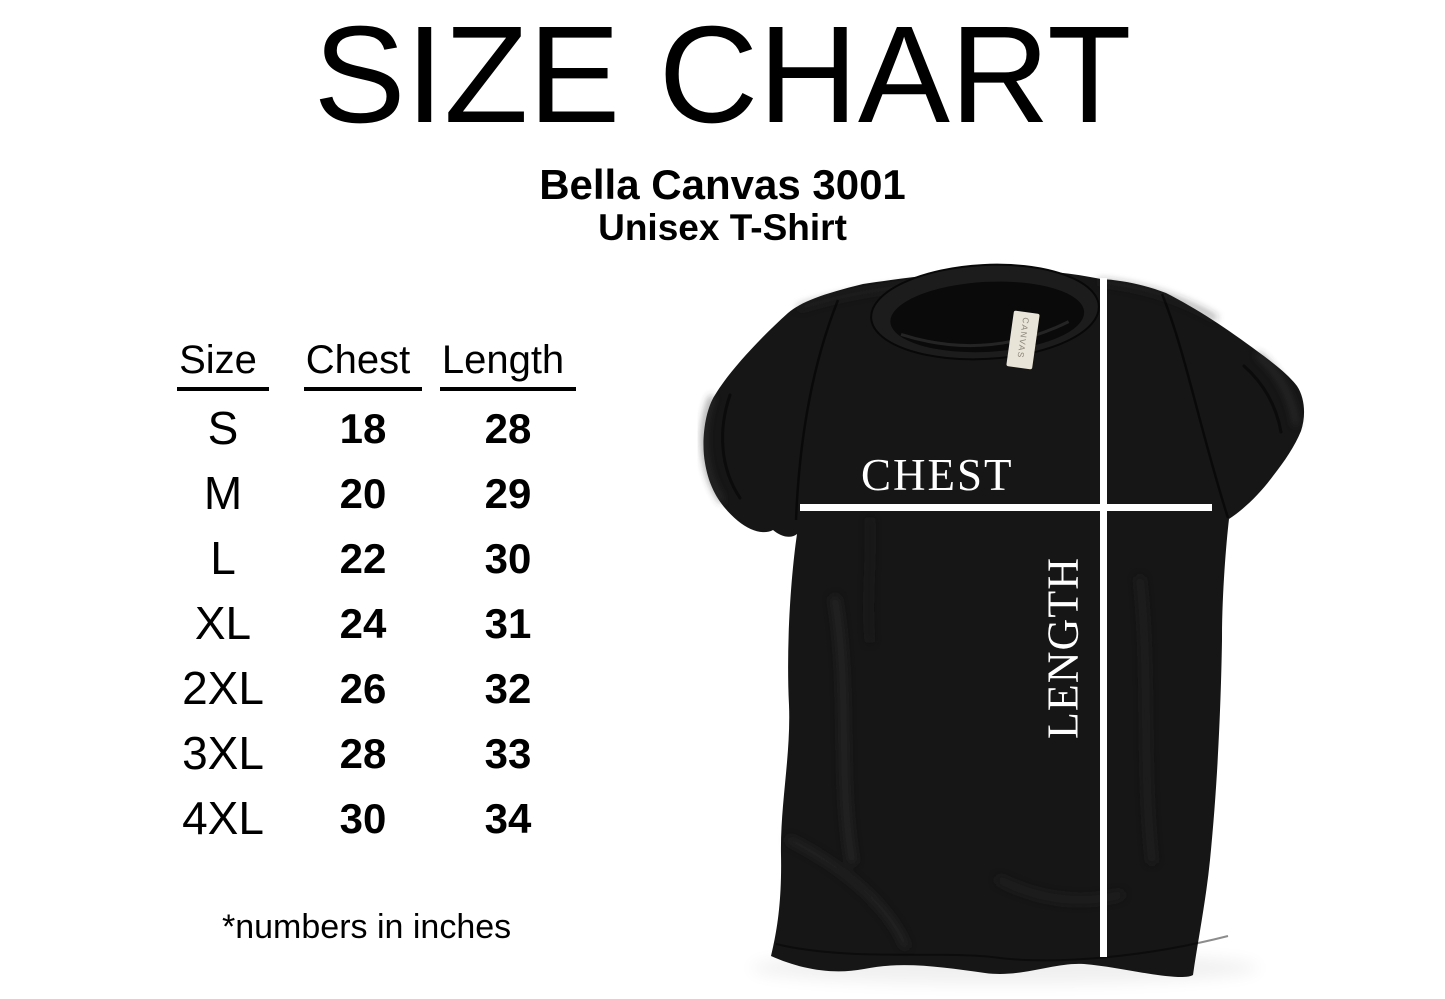  I want to click on size-cell: S, so click(223, 428).